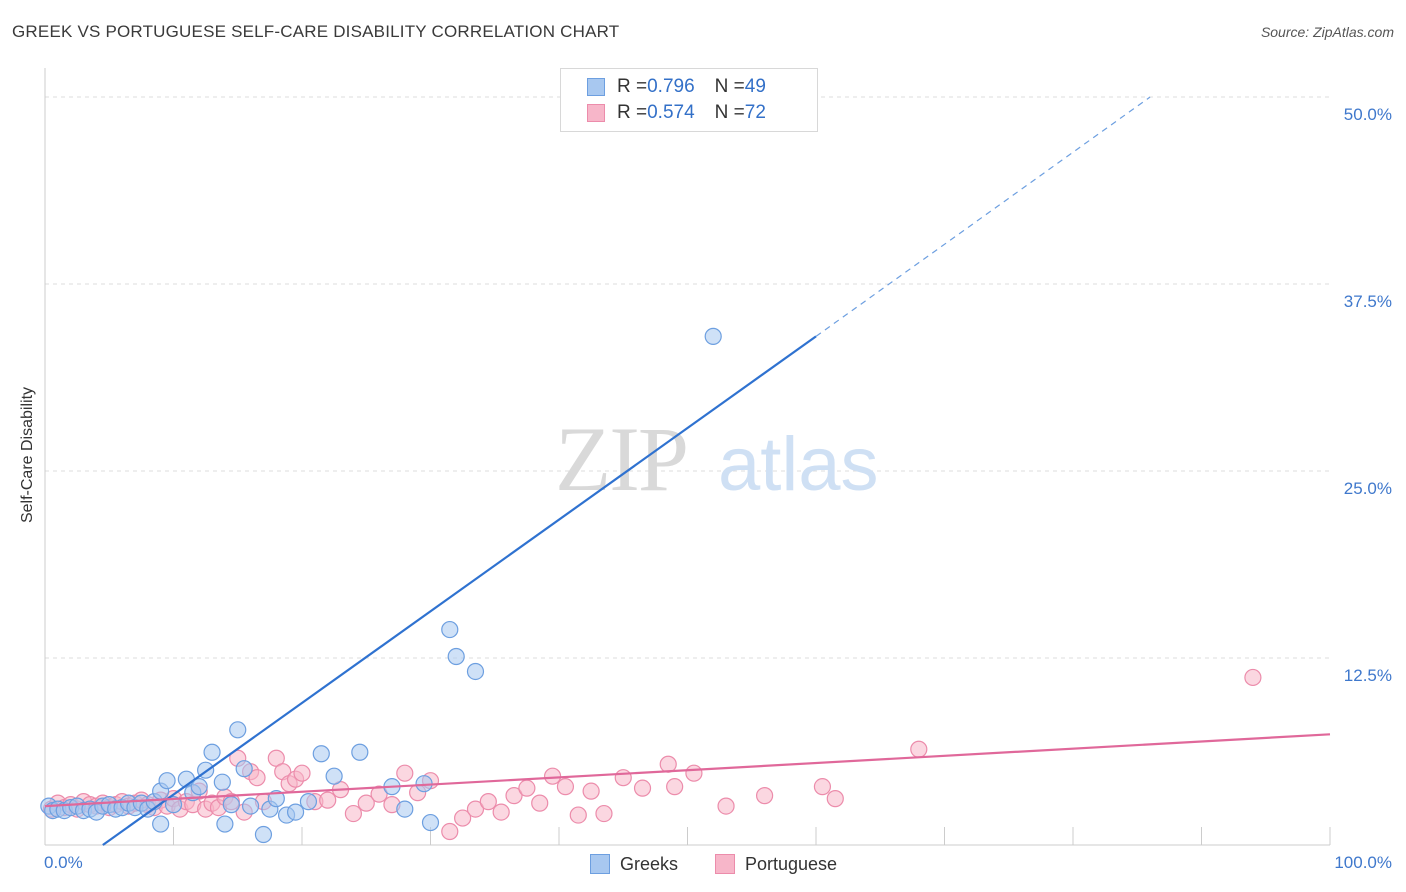  I want to click on legend-n-value: 49, so click(755, 86).